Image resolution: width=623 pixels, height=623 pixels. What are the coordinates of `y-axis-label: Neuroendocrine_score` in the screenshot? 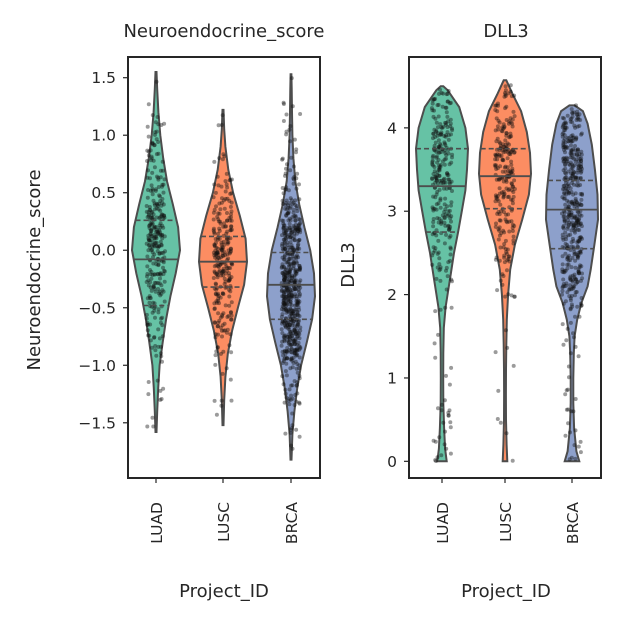 It's located at (34, 269).